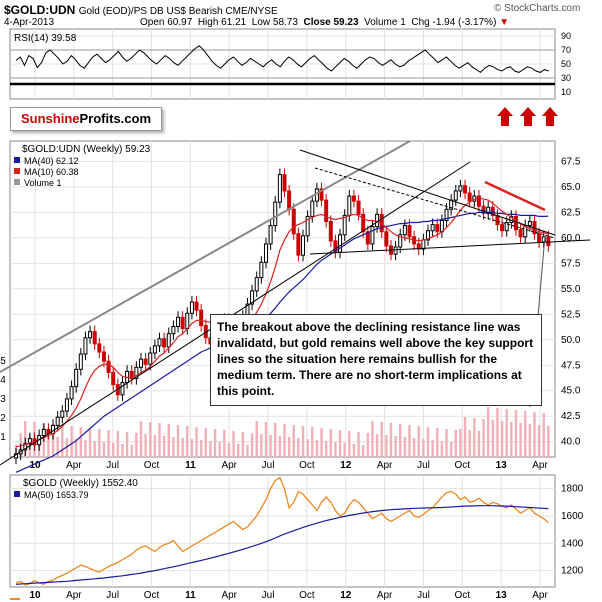 Image resolution: width=602 pixels, height=602 pixels. What do you see at coordinates (282, 59) in the screenshot?
I see `rsi-line` at bounding box center [282, 59].